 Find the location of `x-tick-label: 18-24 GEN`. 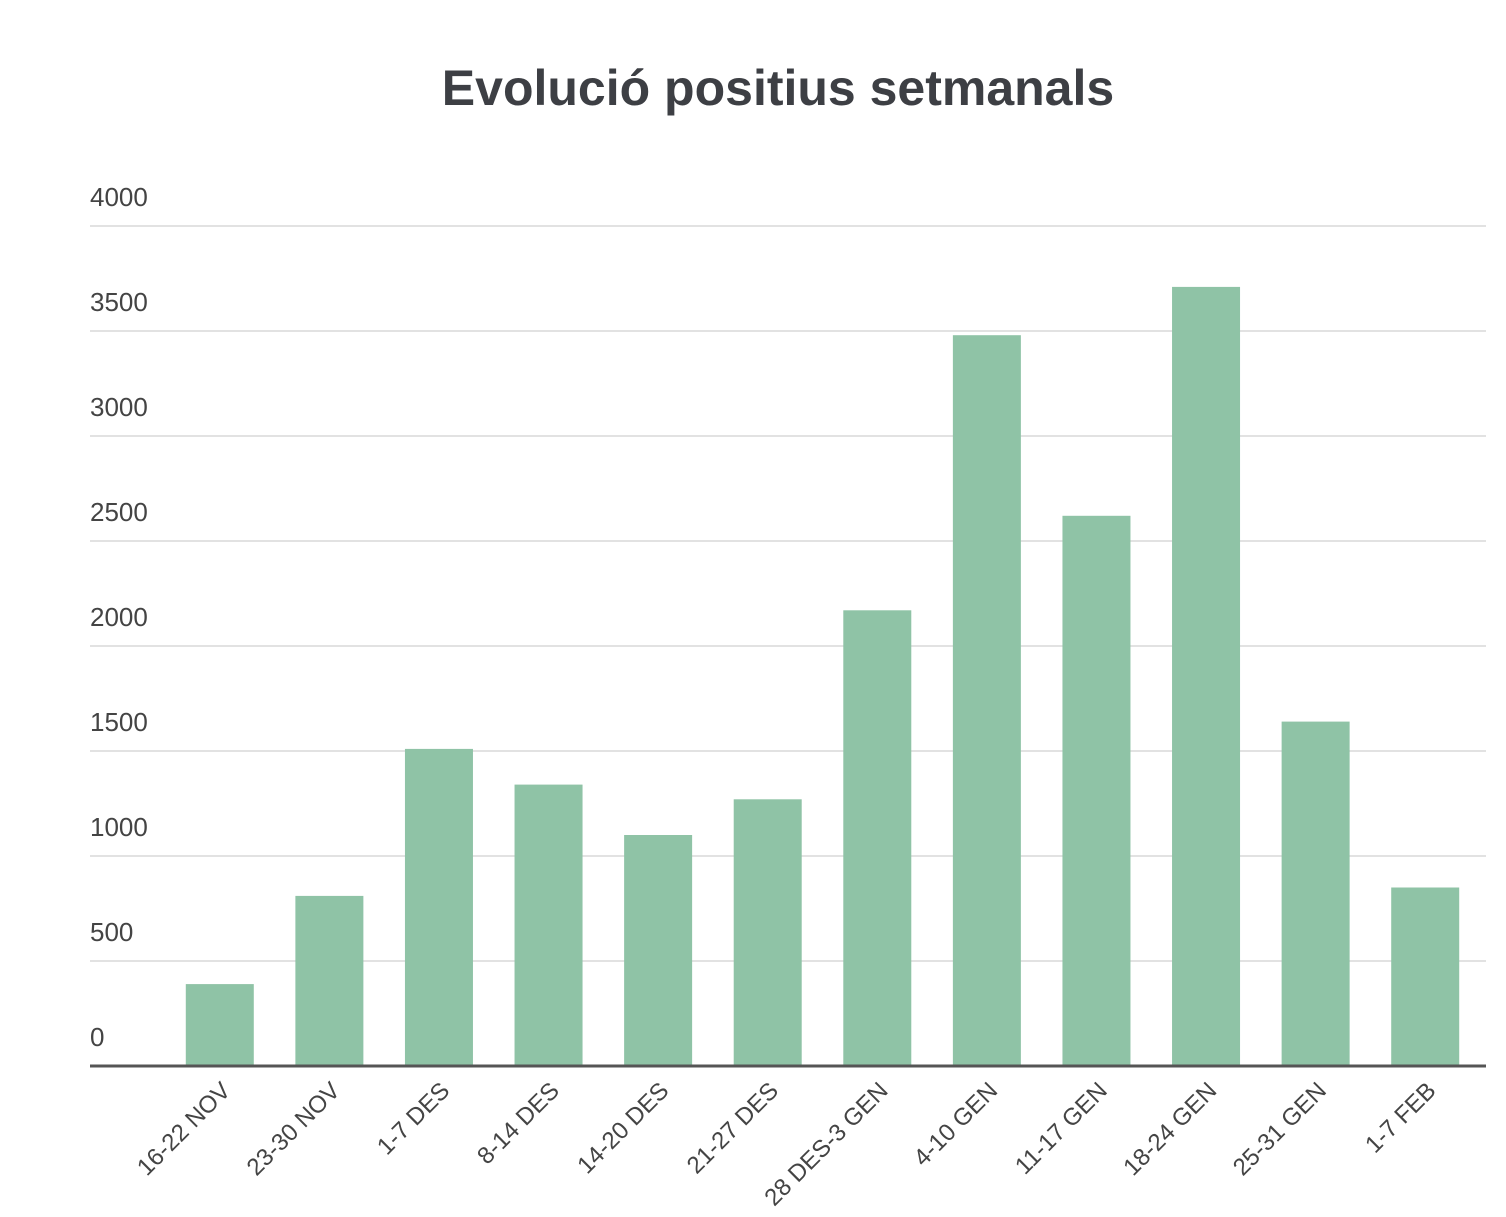

x-tick-label: 18-24 GEN is located at coordinates (1170, 1129).